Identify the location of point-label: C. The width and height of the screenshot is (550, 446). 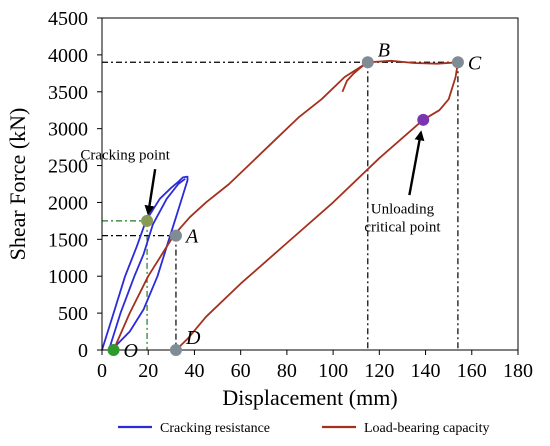
(475, 63).